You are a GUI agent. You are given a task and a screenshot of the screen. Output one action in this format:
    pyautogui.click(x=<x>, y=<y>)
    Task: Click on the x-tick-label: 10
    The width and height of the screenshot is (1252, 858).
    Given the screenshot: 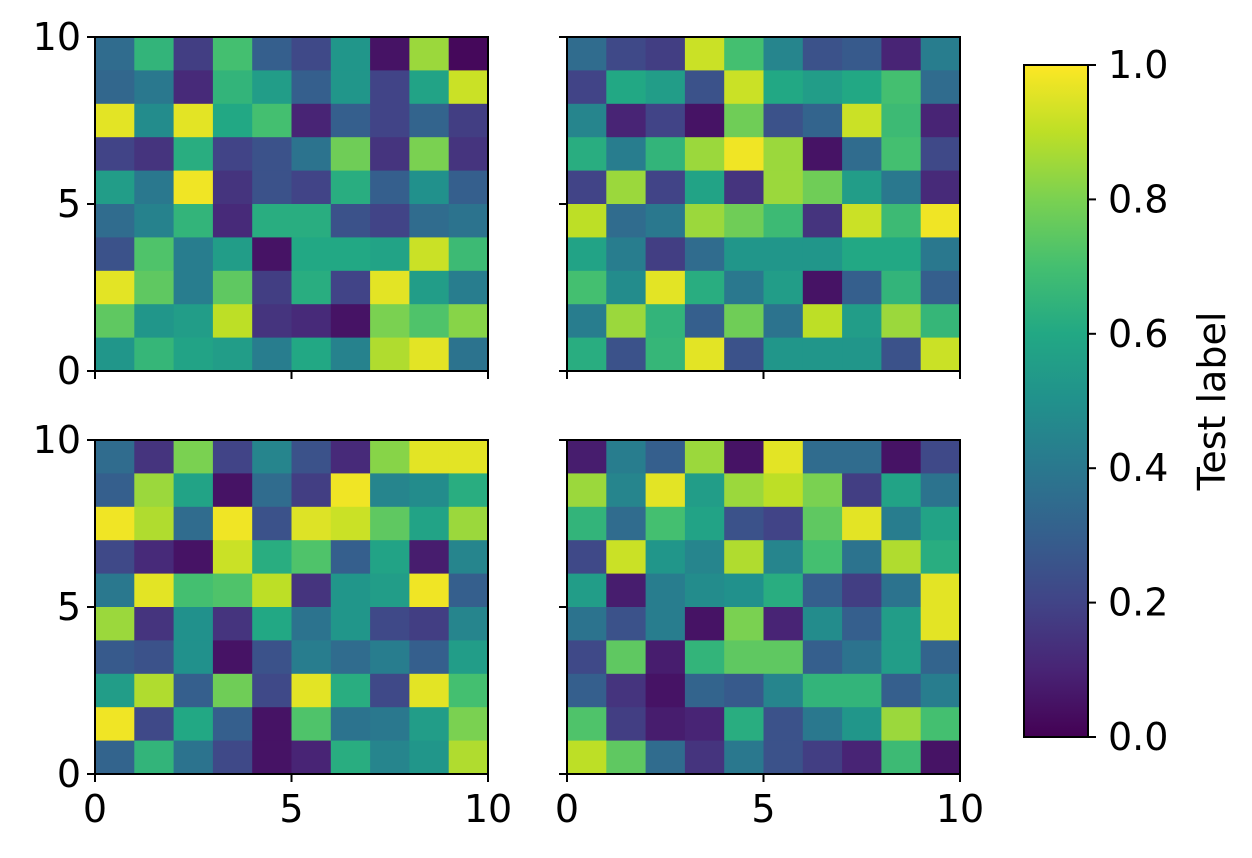 What is the action you would take?
    pyautogui.click(x=488, y=809)
    